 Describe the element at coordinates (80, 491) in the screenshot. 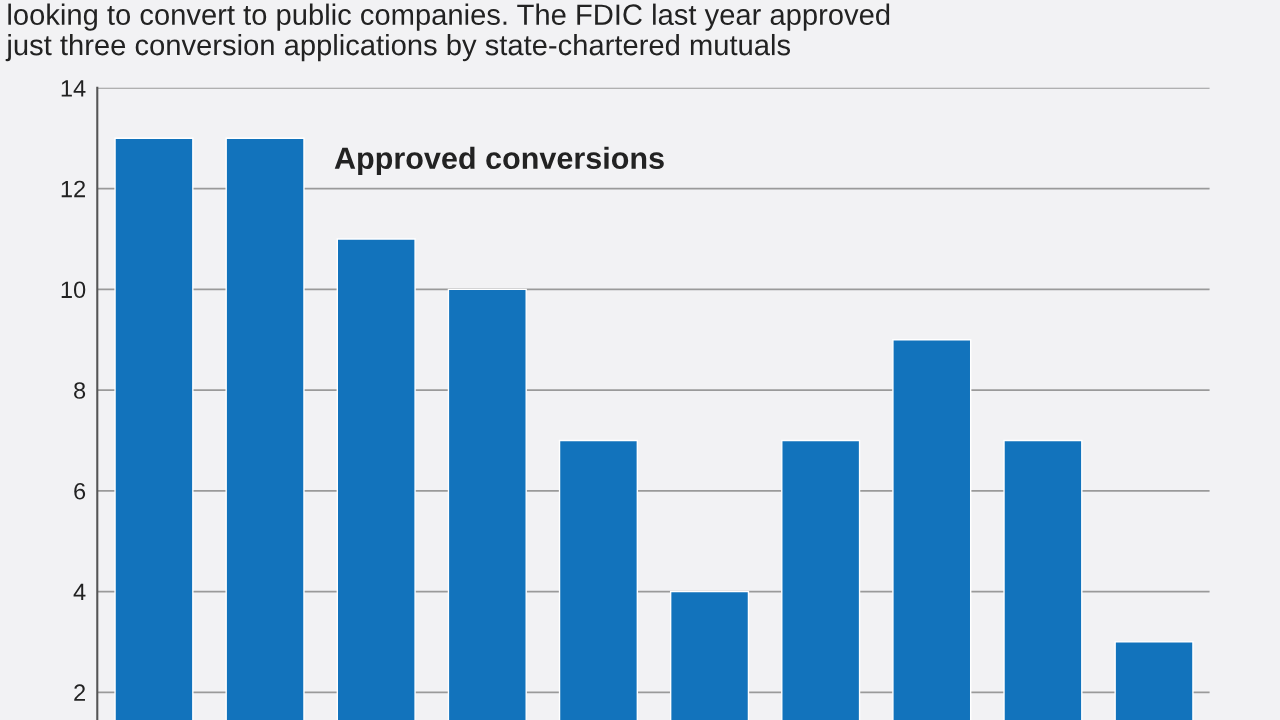

I see `y-tick-label: 6` at that location.